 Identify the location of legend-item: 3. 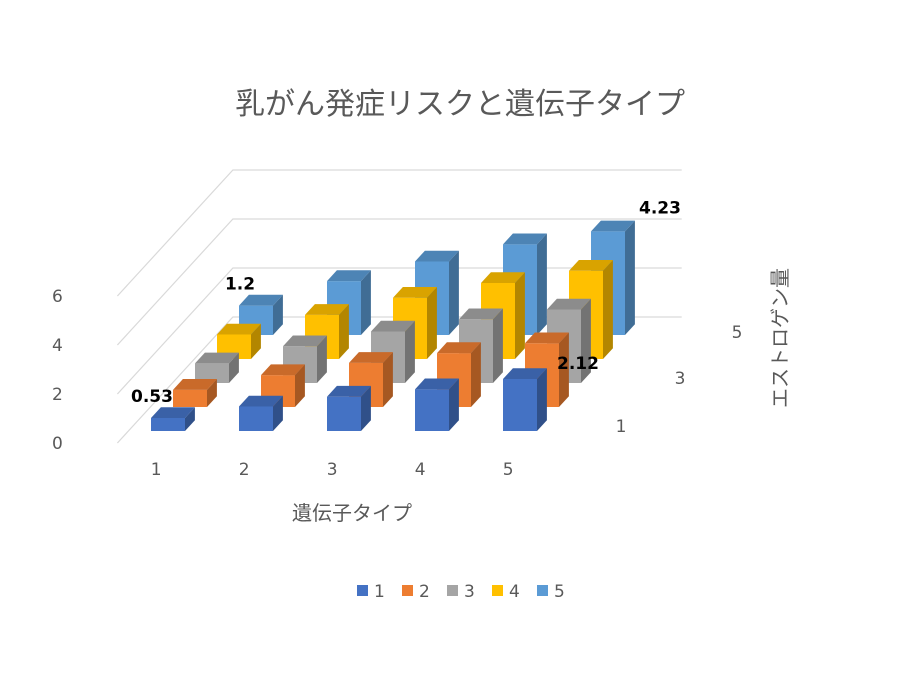
(461, 592).